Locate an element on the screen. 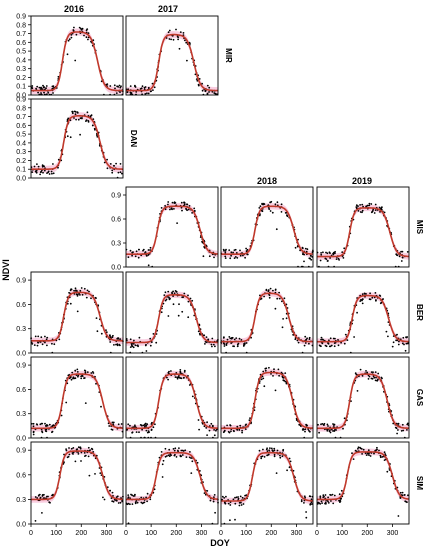 This screenshot has width=425, height=550. fit-confidence-band is located at coordinates (267, 317).